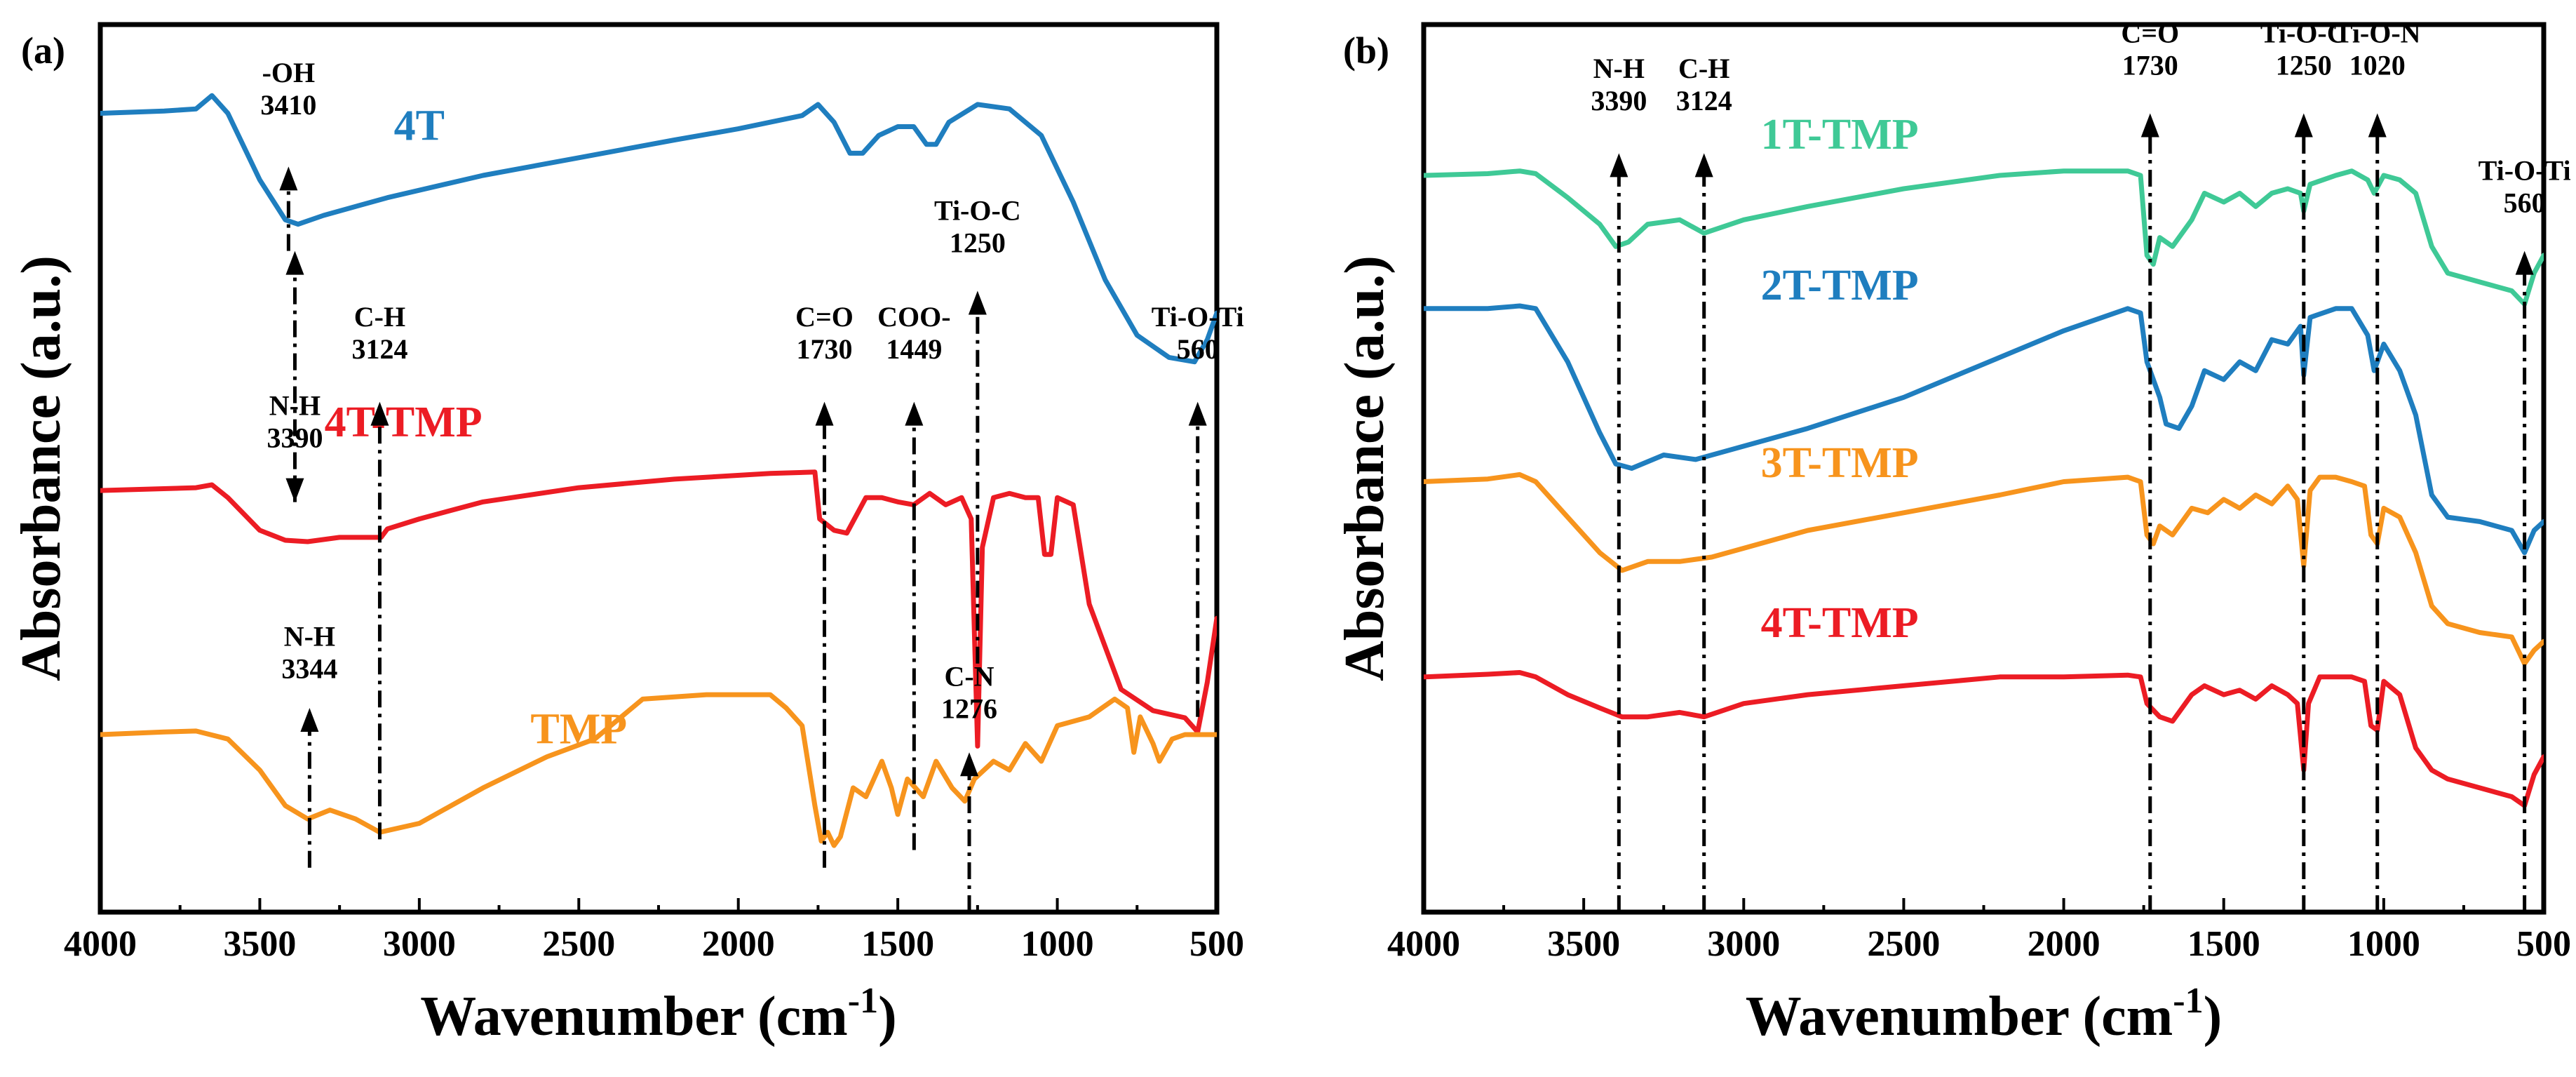 Image resolution: width=2576 pixels, height=1077 pixels. Describe the element at coordinates (658, 770) in the screenshot. I see `spectrum-tmp` at that location.